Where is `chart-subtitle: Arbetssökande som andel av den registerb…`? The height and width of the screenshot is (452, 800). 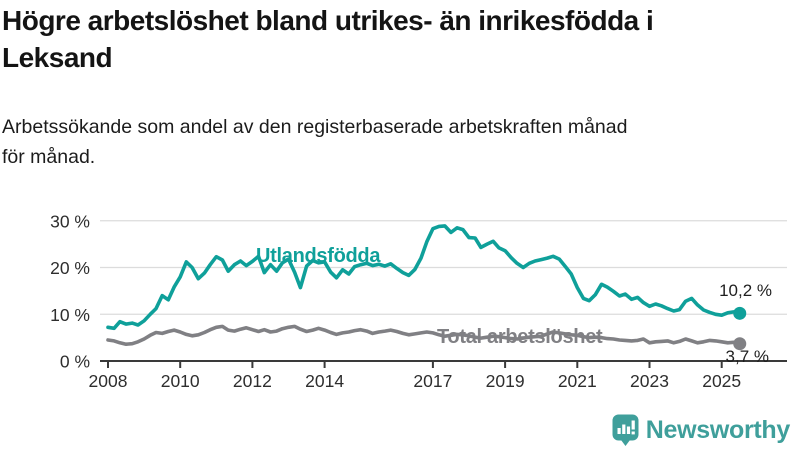 chart-subtitle: Arbetssökande som andel av den registerb… is located at coordinates (392, 142).